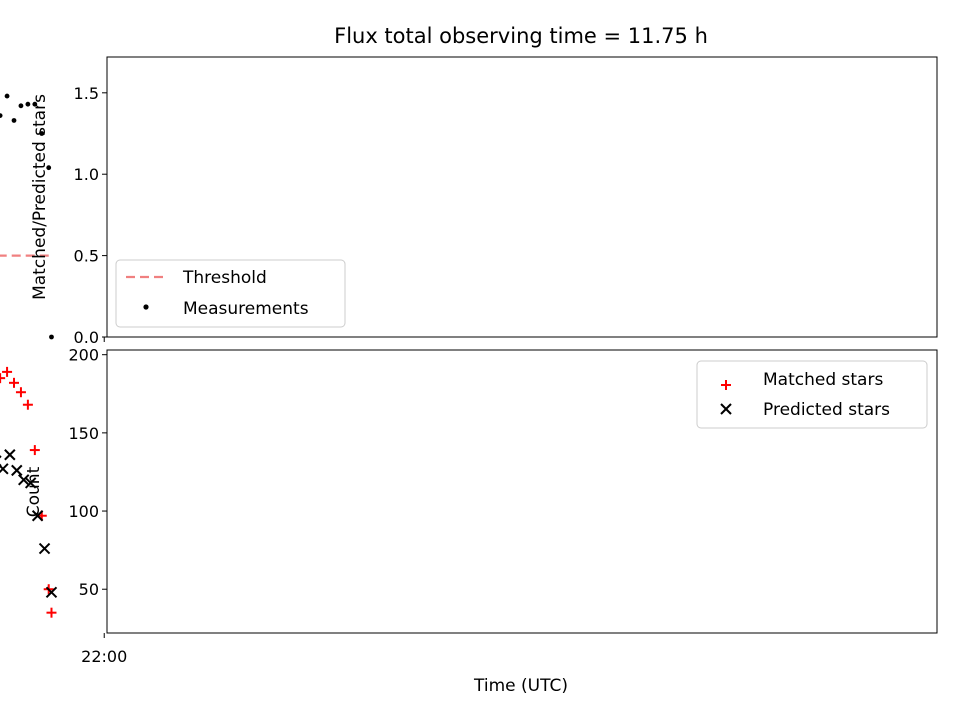 The height and width of the screenshot is (720, 960). I want to click on y-tick-label: 1.0, so click(86, 174).